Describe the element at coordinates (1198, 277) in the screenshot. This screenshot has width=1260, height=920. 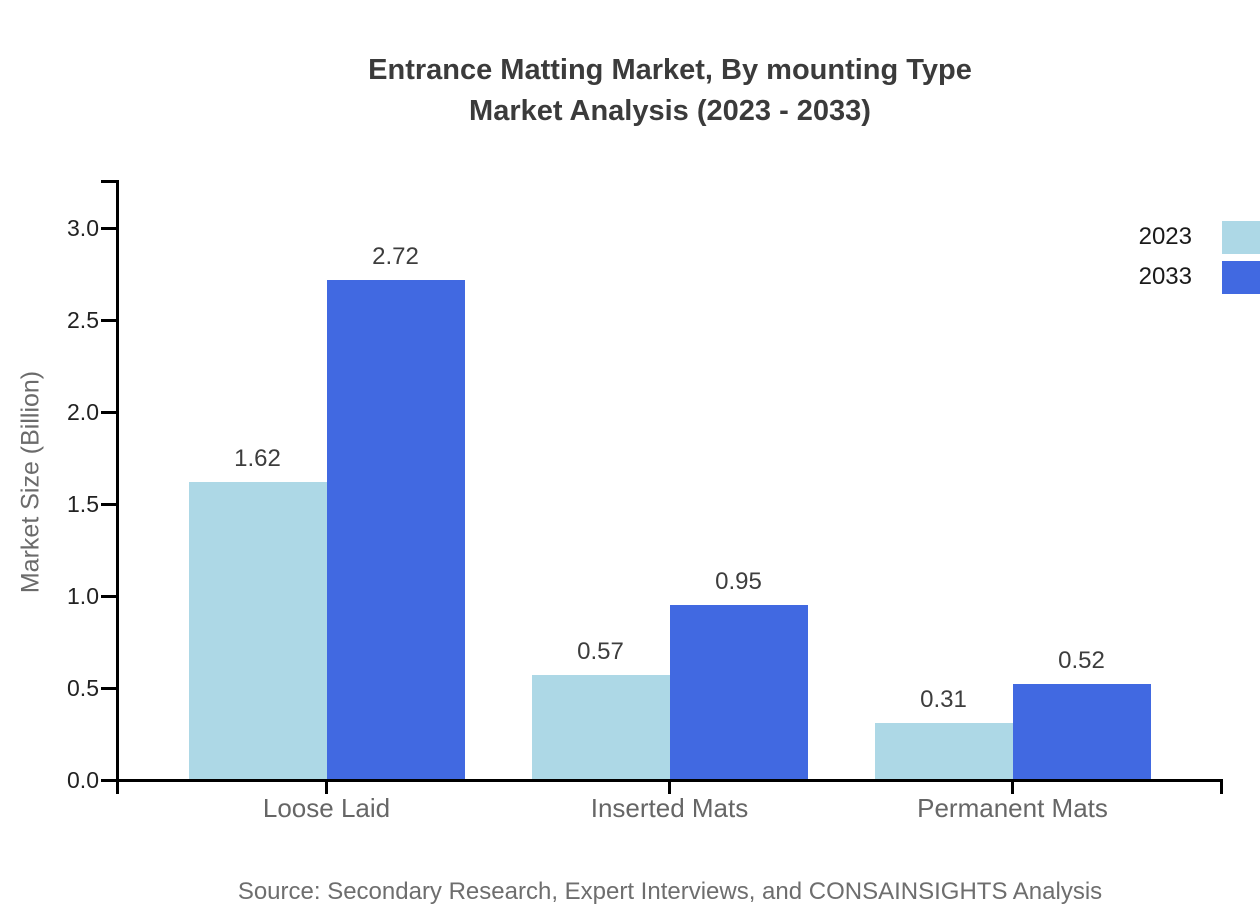
I see `legend-item-2033: 2033` at that location.